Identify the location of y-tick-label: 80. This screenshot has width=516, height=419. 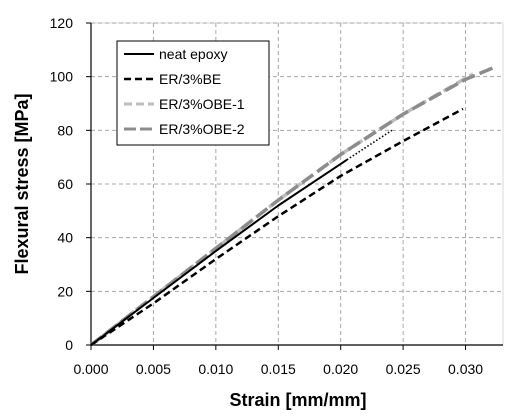
(65, 130).